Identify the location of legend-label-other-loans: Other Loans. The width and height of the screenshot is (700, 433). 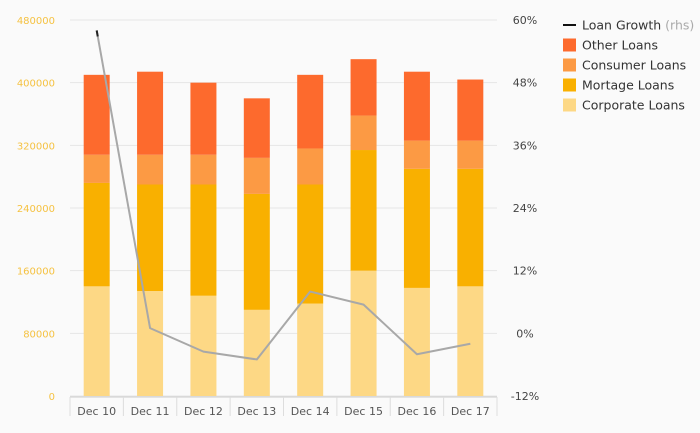
(620, 45).